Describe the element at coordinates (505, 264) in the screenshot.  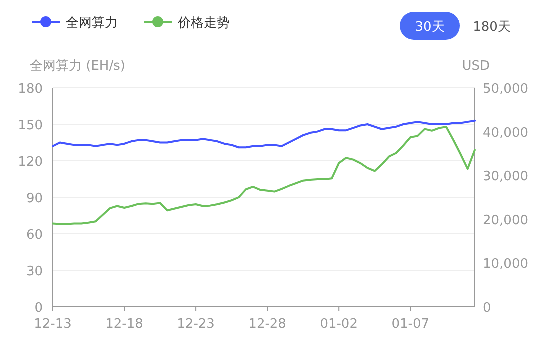
I see `y2-tick-label: 10,000` at that location.